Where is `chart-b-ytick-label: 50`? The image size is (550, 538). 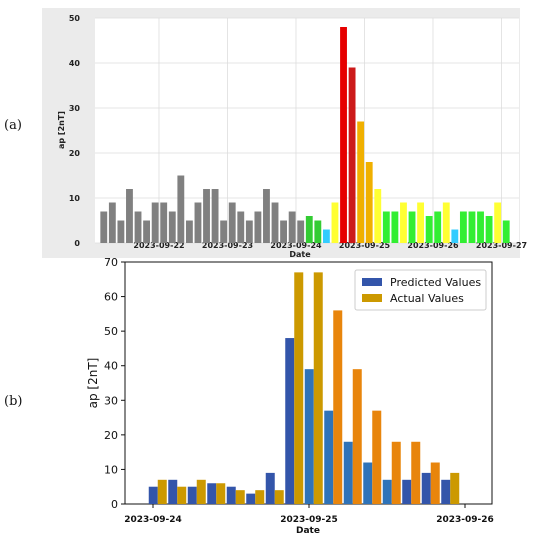 chart-b-ytick-label: 50 is located at coordinates (111, 331).